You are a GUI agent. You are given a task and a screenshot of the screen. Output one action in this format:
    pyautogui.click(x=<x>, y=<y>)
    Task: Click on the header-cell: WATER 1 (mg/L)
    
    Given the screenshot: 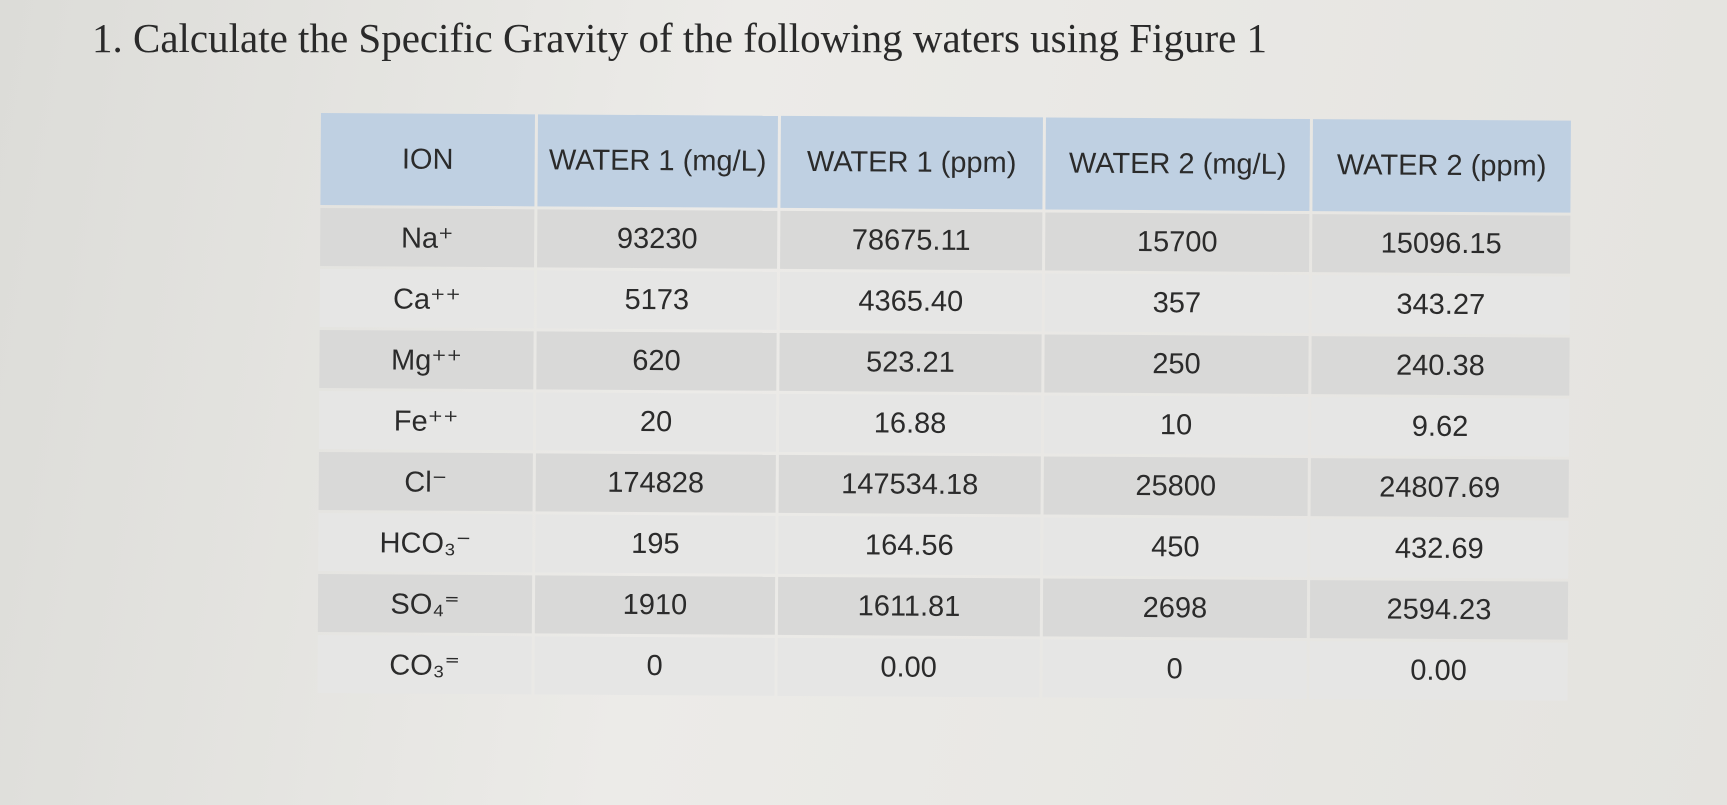 What is the action you would take?
    pyautogui.click(x=657, y=161)
    